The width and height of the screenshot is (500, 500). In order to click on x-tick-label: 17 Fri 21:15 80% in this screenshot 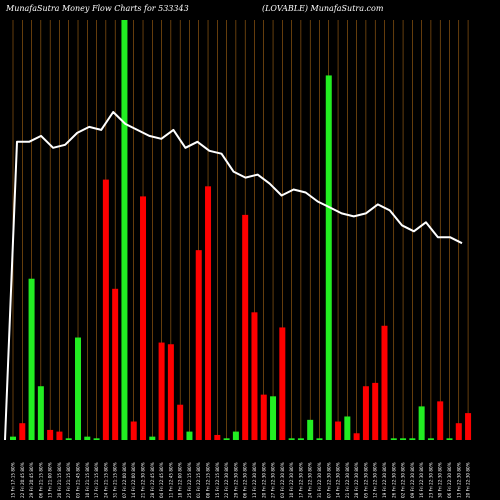, I will do `click(96, 480)`.